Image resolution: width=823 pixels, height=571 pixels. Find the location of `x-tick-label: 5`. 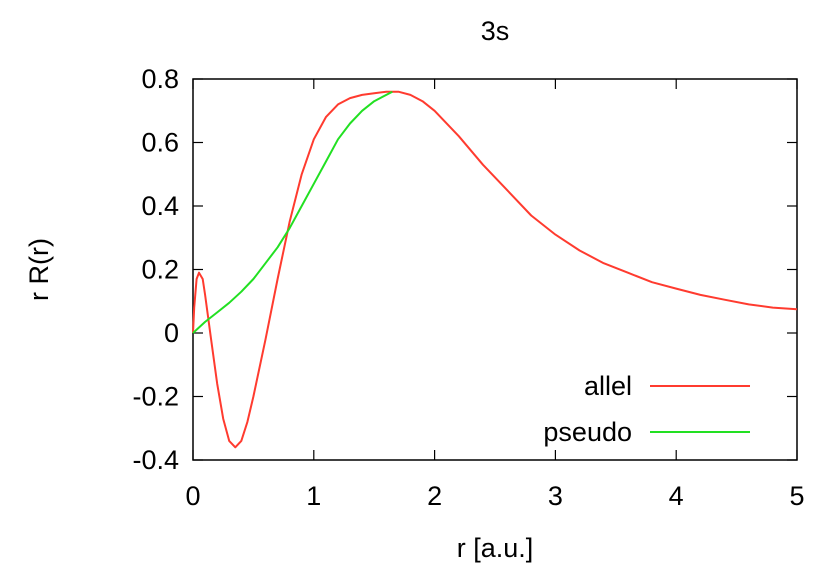

x-tick-label: 5 is located at coordinates (796, 496).